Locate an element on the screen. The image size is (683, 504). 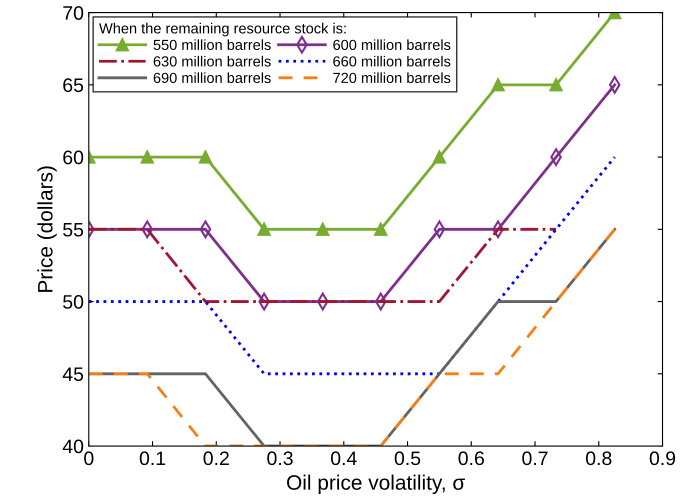
legend-label: 550 million barrels is located at coordinates (212, 44).